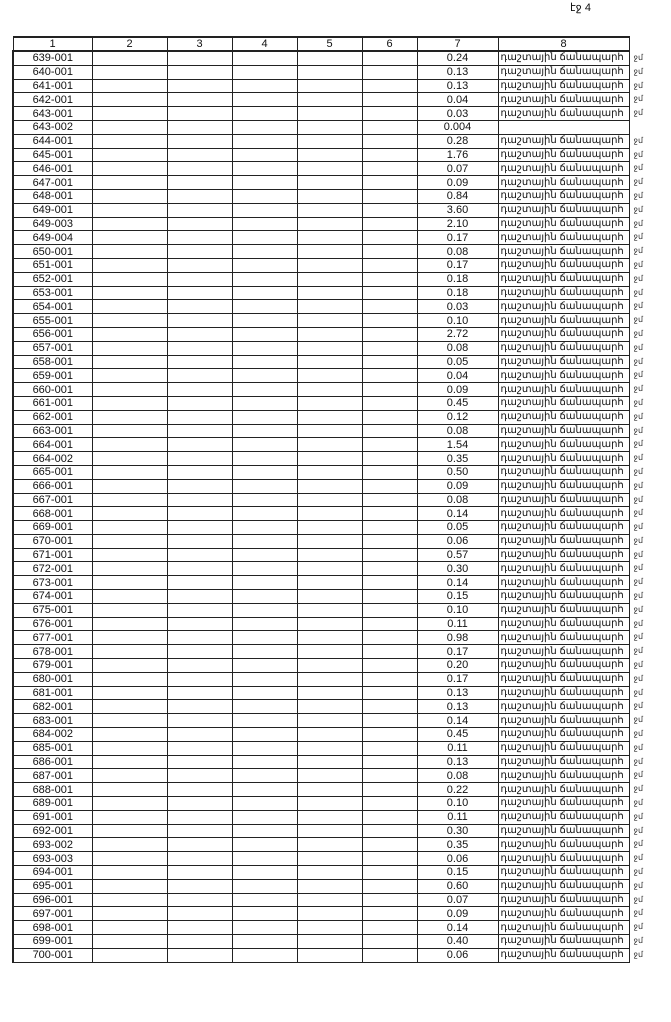 This screenshot has height=1022, width=671. I want to click on parcel-code: 646-001, so click(52, 169).